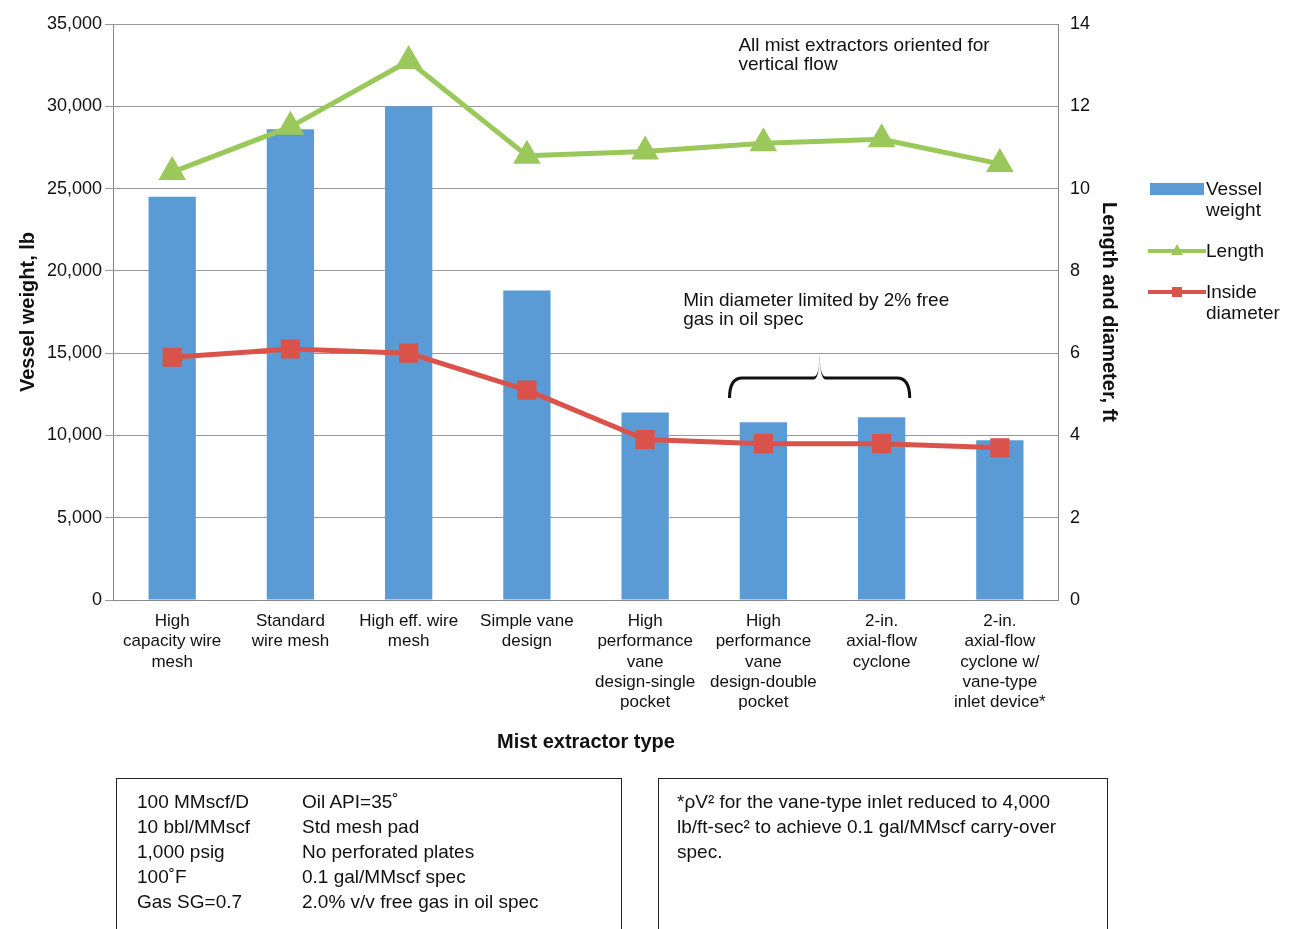 This screenshot has height=929, width=1297. I want to click on x-tick-label: 2-in. axial-flow cyclone, so click(882, 640).